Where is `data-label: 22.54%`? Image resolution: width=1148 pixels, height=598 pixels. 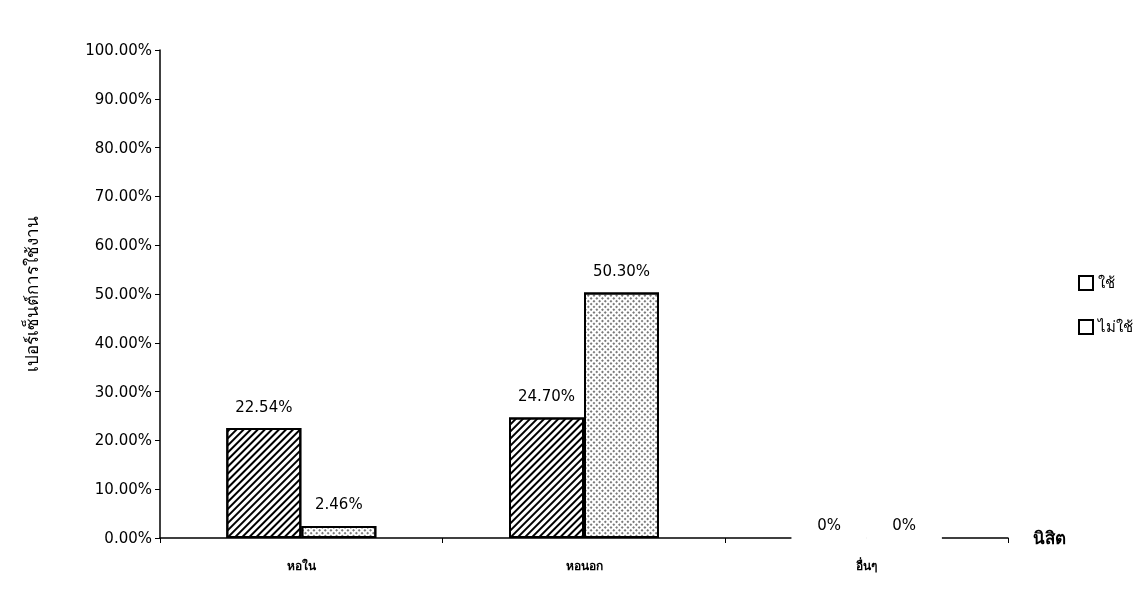 data-label: 22.54% is located at coordinates (264, 406).